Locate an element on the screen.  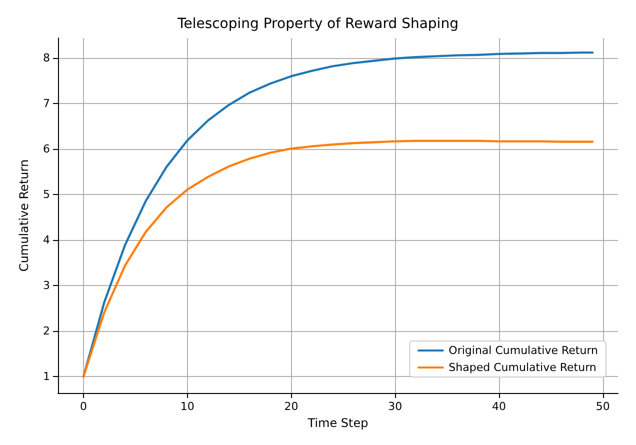
legend-label: Shaped Cumulative Return is located at coordinates (522, 367).